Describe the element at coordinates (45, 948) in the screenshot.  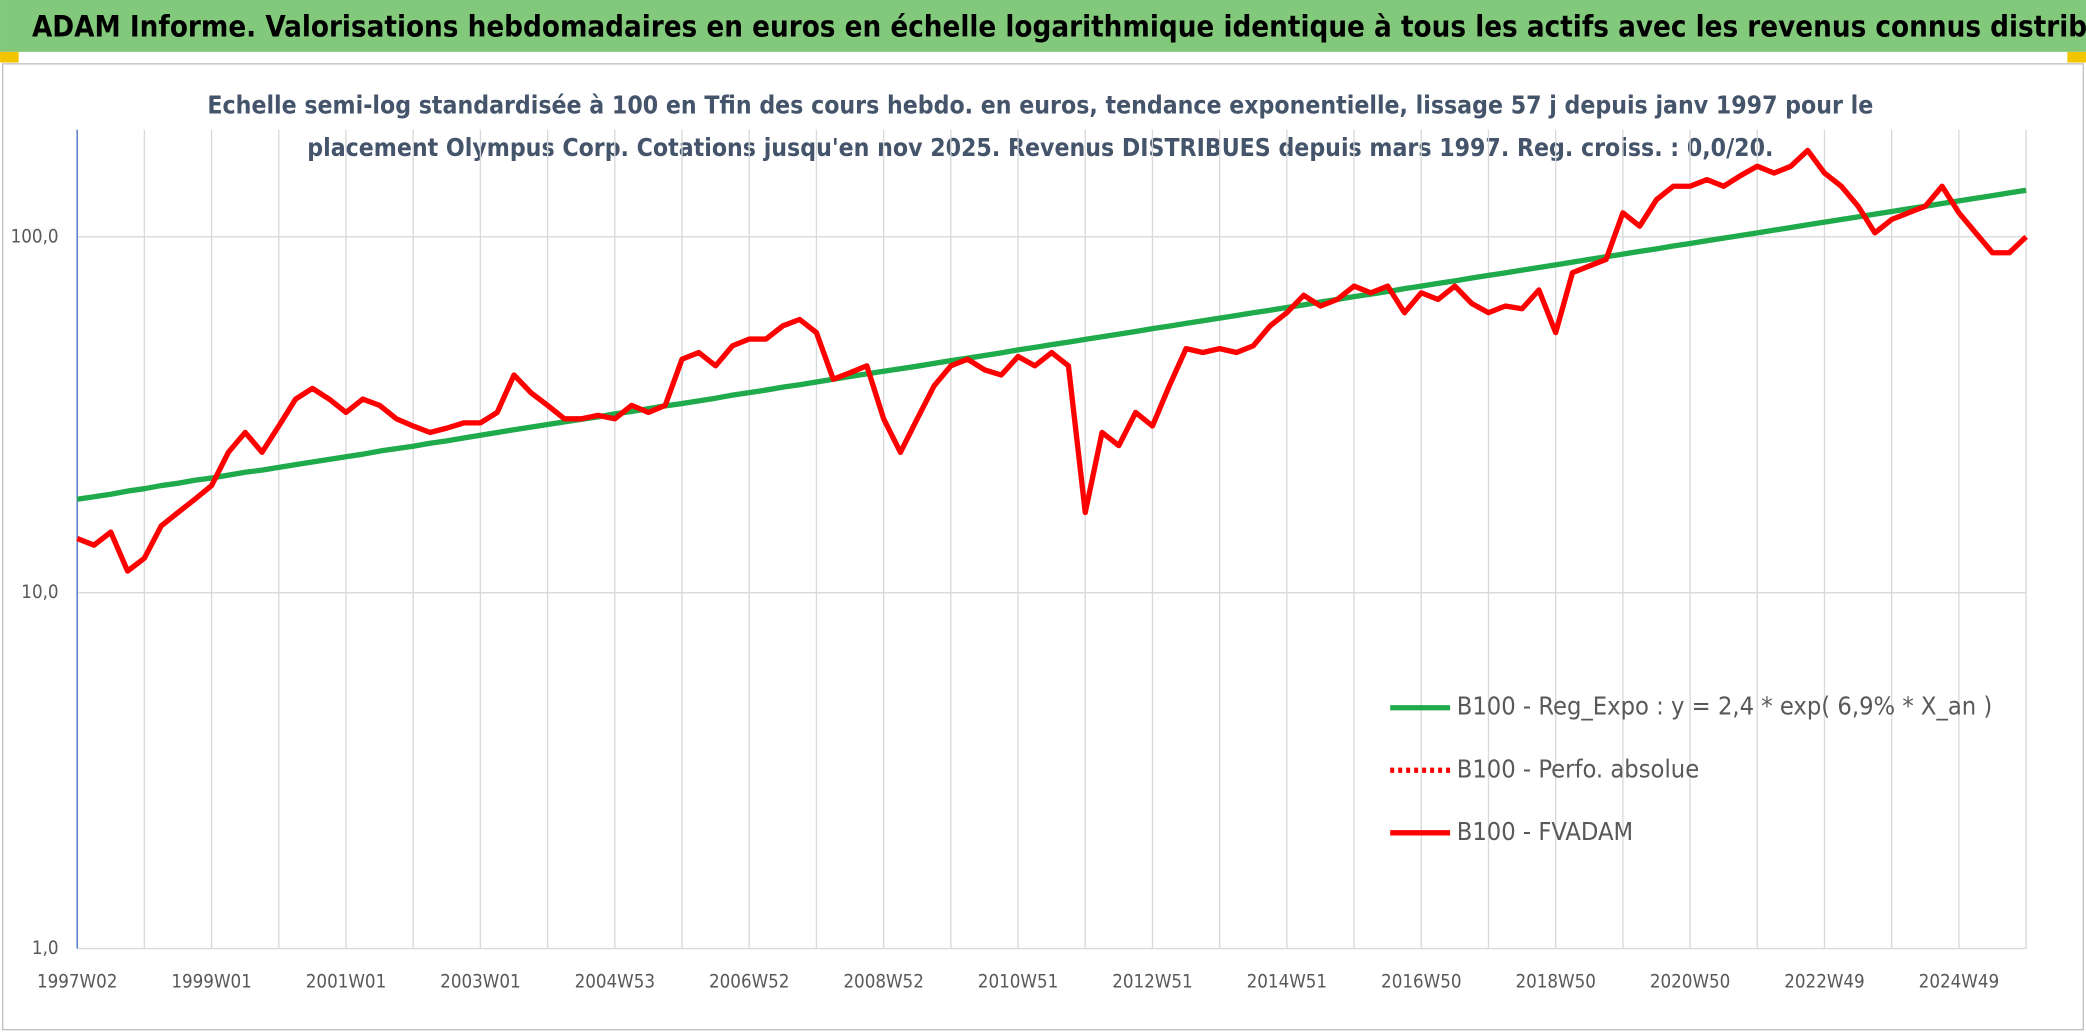
I see `y-tick-label: 1,0` at that location.